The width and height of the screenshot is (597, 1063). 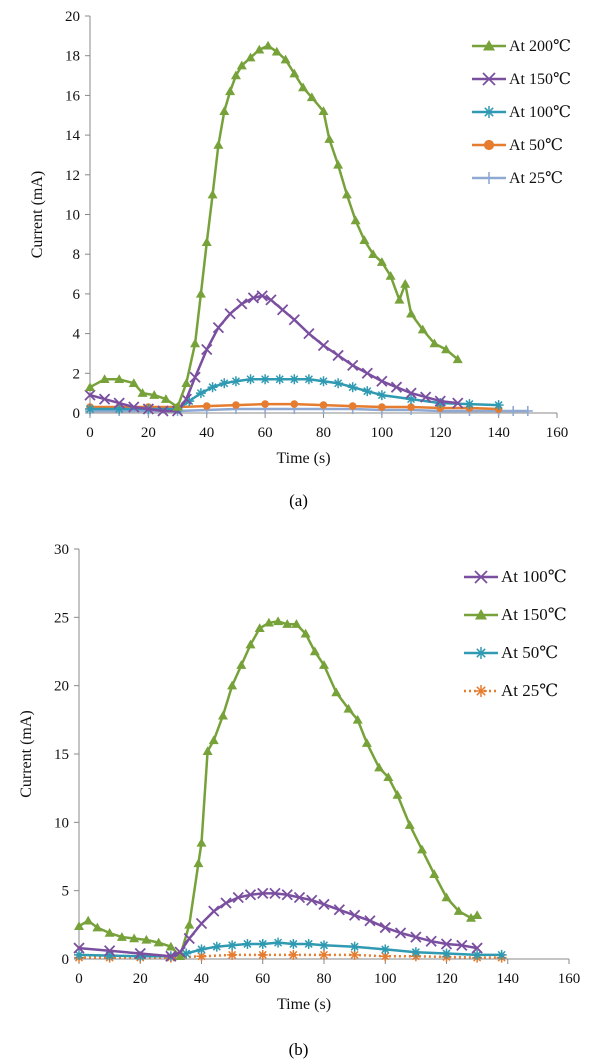 What do you see at coordinates (77, 295) in the screenshot?
I see `chart-a-y-tick-label: 6` at bounding box center [77, 295].